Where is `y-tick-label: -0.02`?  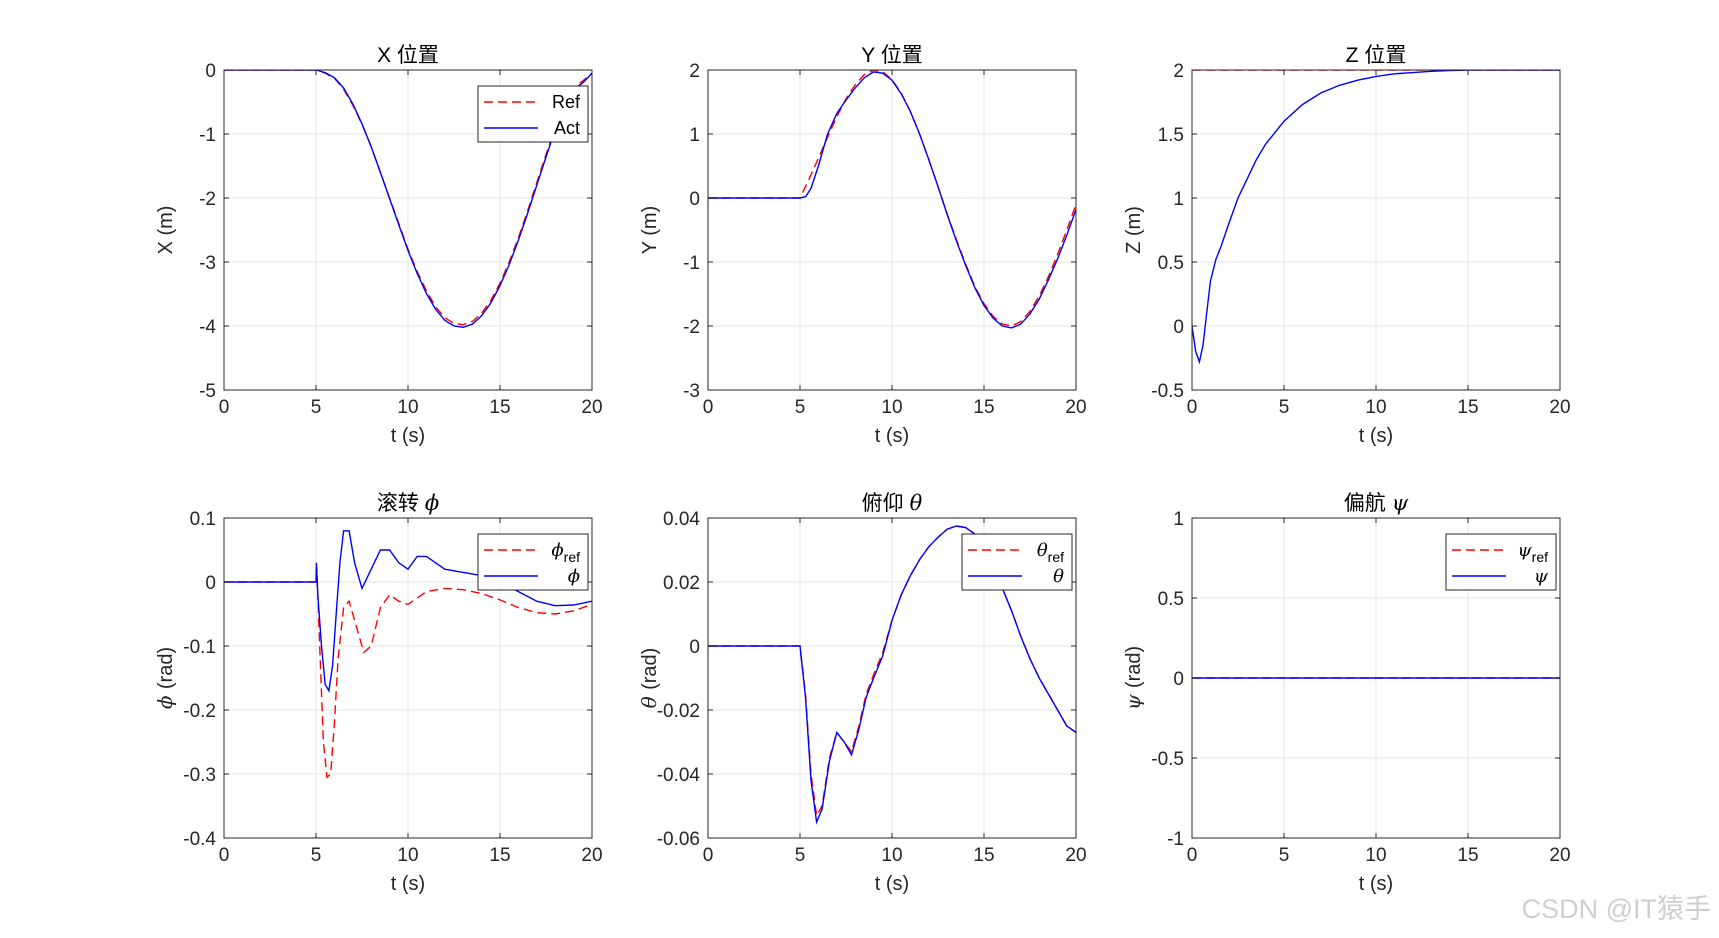
y-tick-label: -0.02 is located at coordinates (678, 711).